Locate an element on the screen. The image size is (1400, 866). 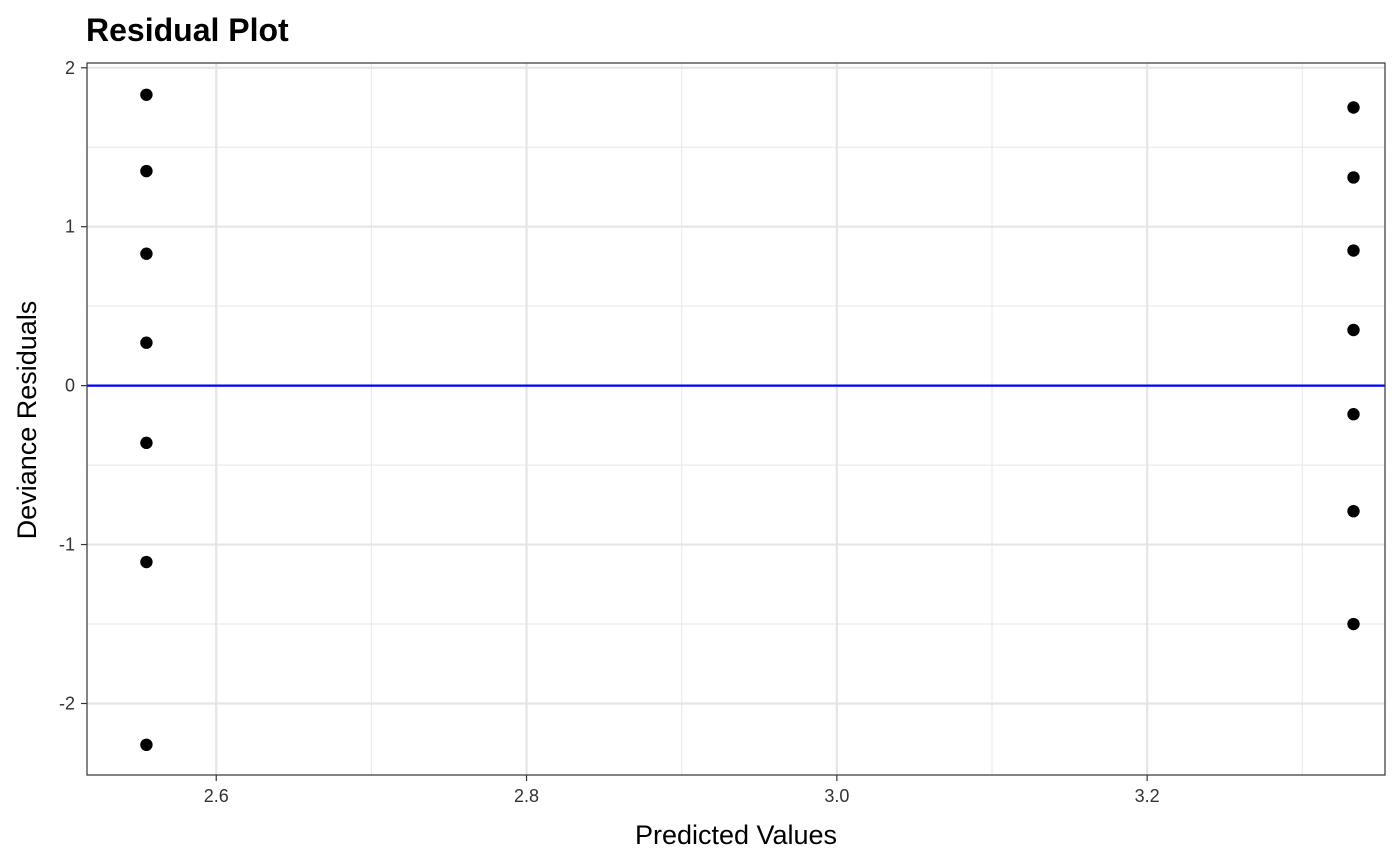
y-tick-label: -1 is located at coordinates (67, 545).